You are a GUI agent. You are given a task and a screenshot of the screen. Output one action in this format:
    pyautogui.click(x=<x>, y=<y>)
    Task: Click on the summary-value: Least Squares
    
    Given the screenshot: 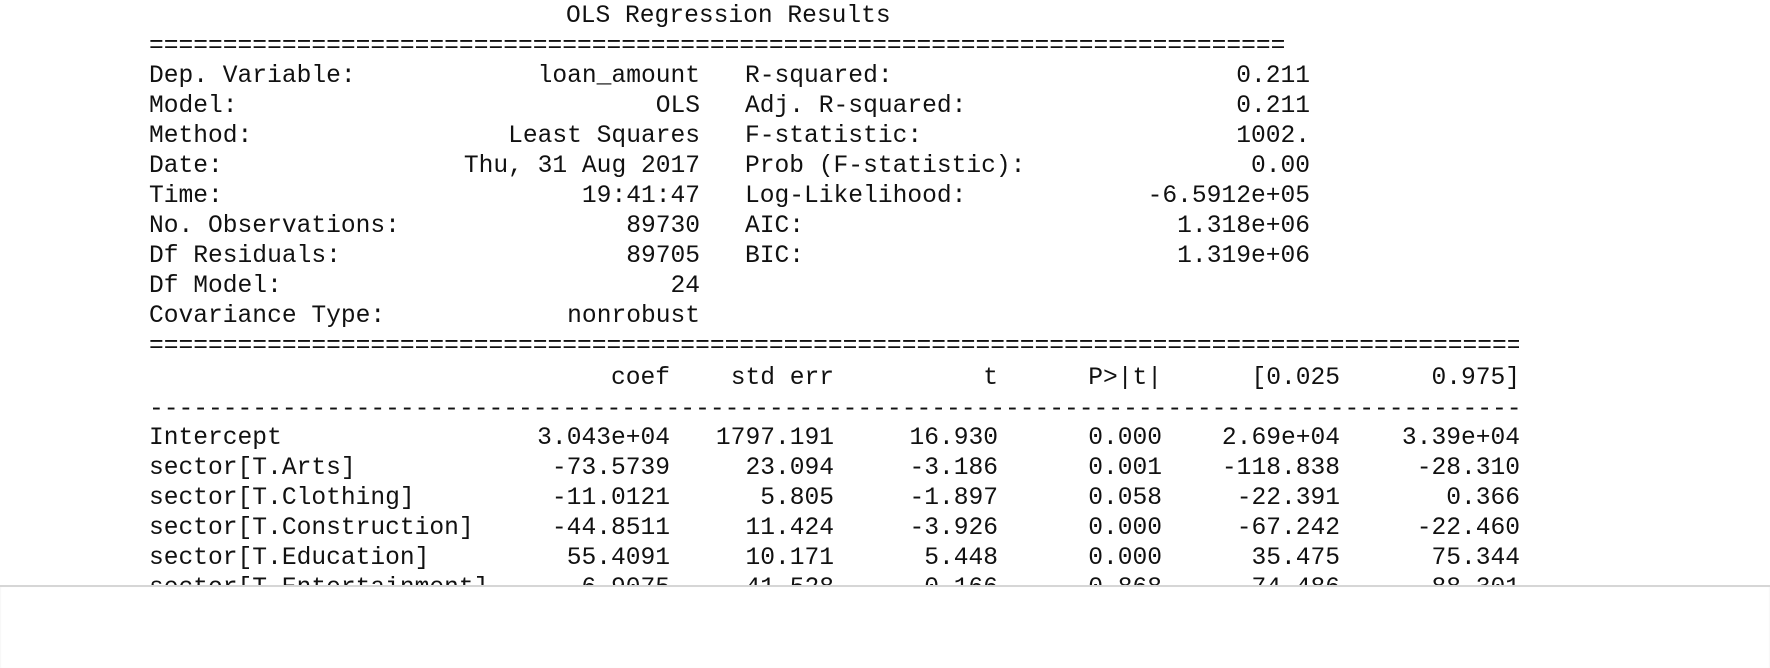 What is the action you would take?
    pyautogui.click(x=604, y=136)
    